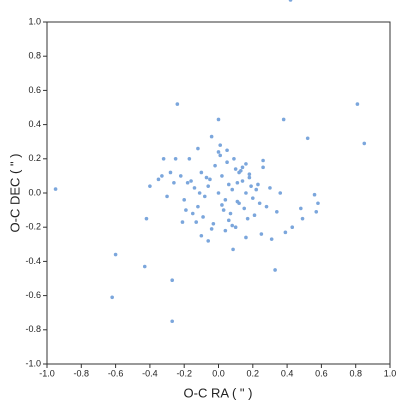 The height and width of the screenshot is (409, 409). I want to click on x-tick-label: 0.2, so click(253, 373).